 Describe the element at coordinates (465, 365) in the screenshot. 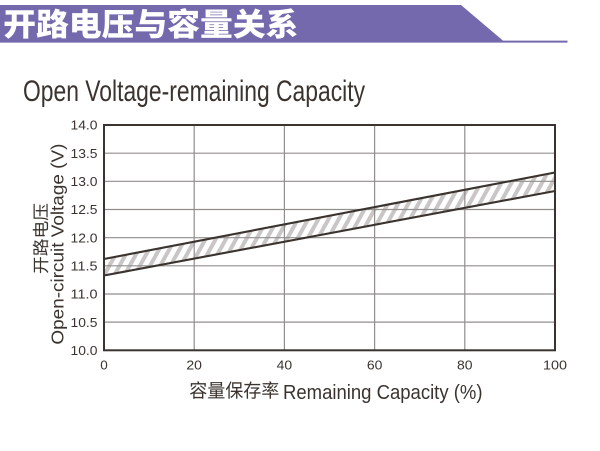

I see `svg-text: 80` at that location.